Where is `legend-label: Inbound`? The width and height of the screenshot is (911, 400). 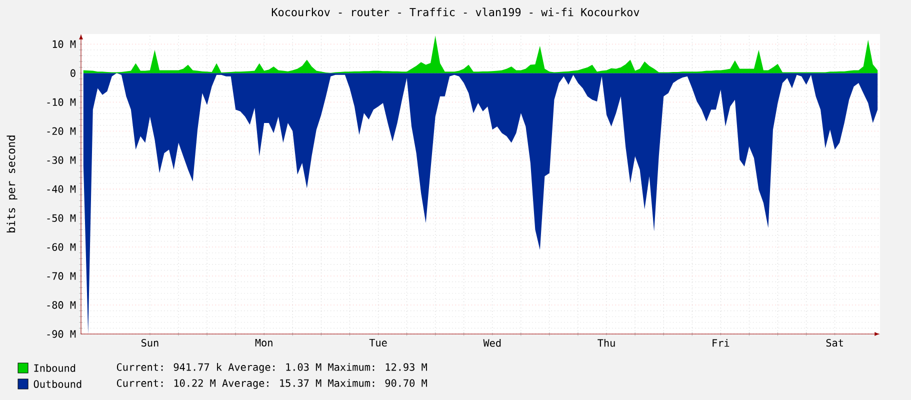 legend-label: Inbound is located at coordinates (55, 368).